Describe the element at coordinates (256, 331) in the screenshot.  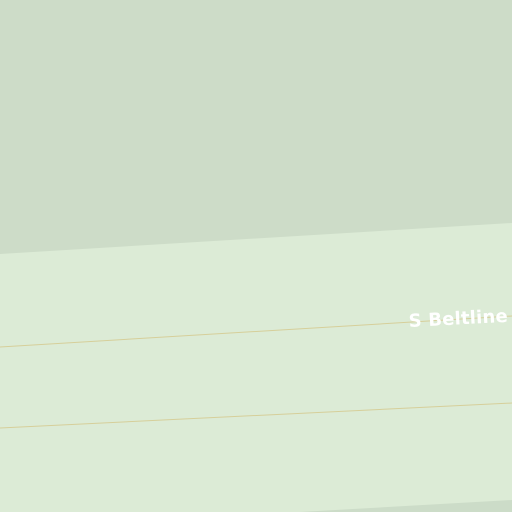
I see `road-line-upper` at that location.